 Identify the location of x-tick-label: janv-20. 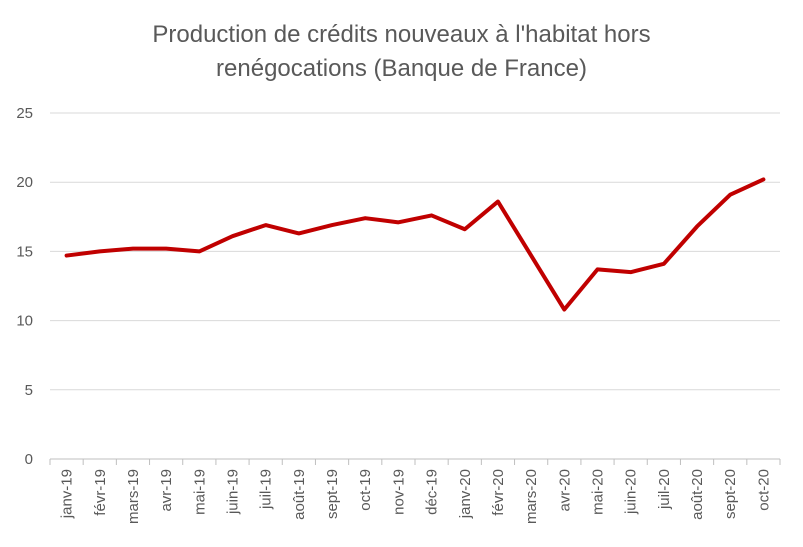
(465, 494).